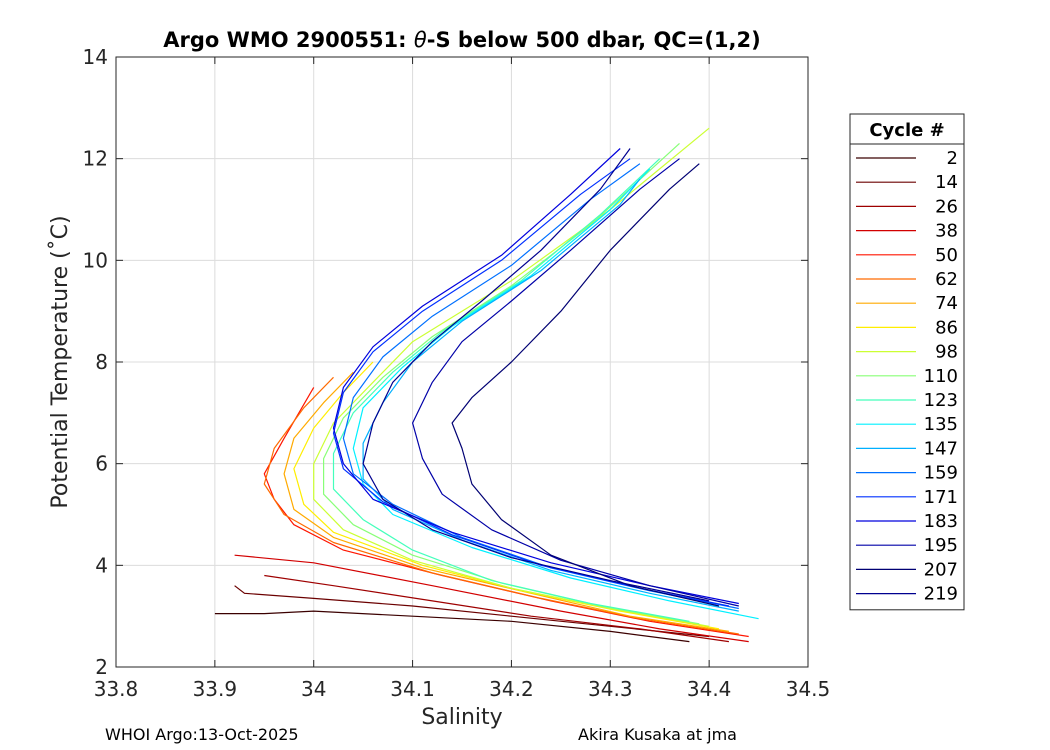 This screenshot has width=1050, height=750. What do you see at coordinates (941, 569) in the screenshot?
I see `legend-label-207: 207` at bounding box center [941, 569].